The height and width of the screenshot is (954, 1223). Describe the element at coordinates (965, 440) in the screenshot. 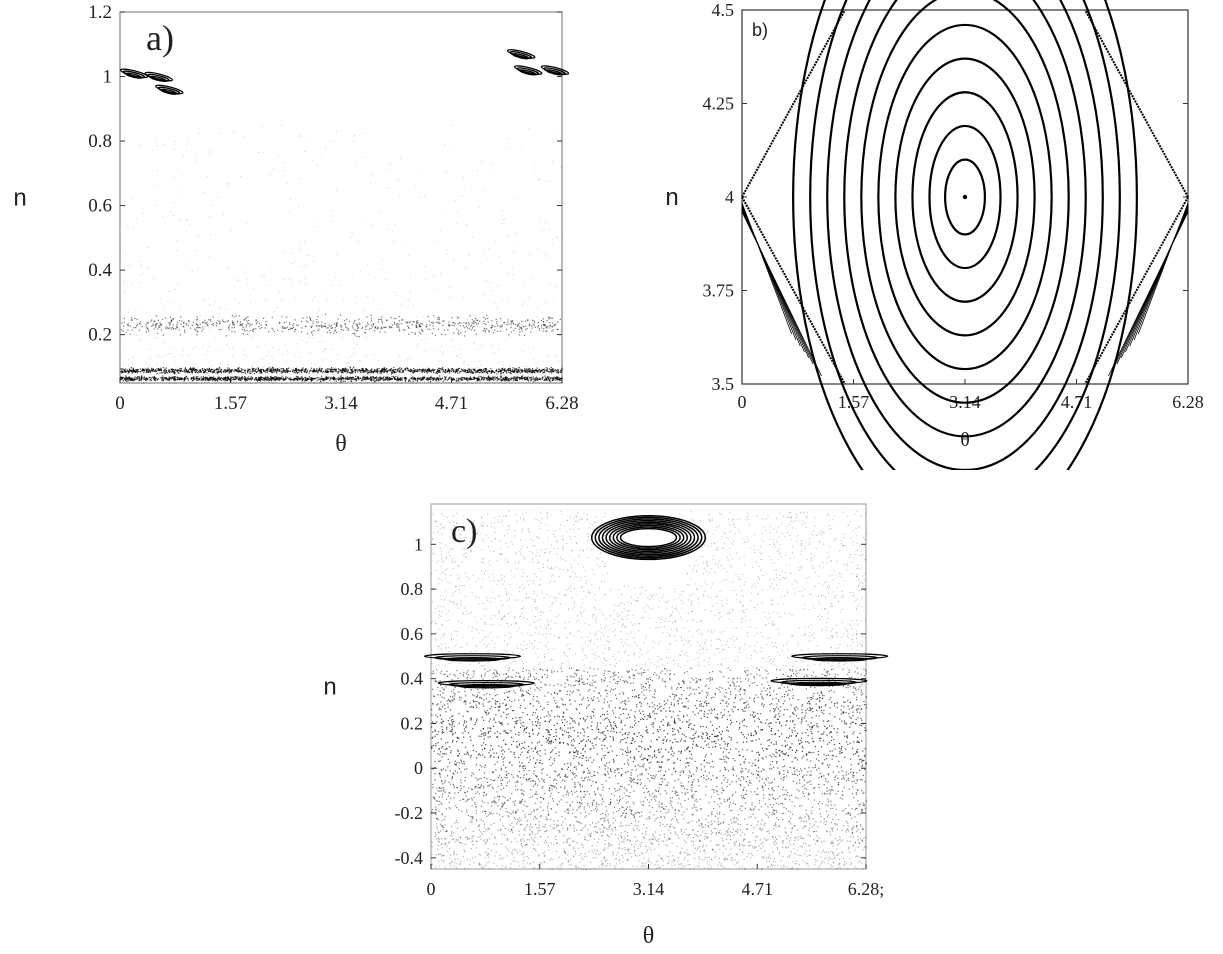

I see `x-axis-label: θ` at that location.